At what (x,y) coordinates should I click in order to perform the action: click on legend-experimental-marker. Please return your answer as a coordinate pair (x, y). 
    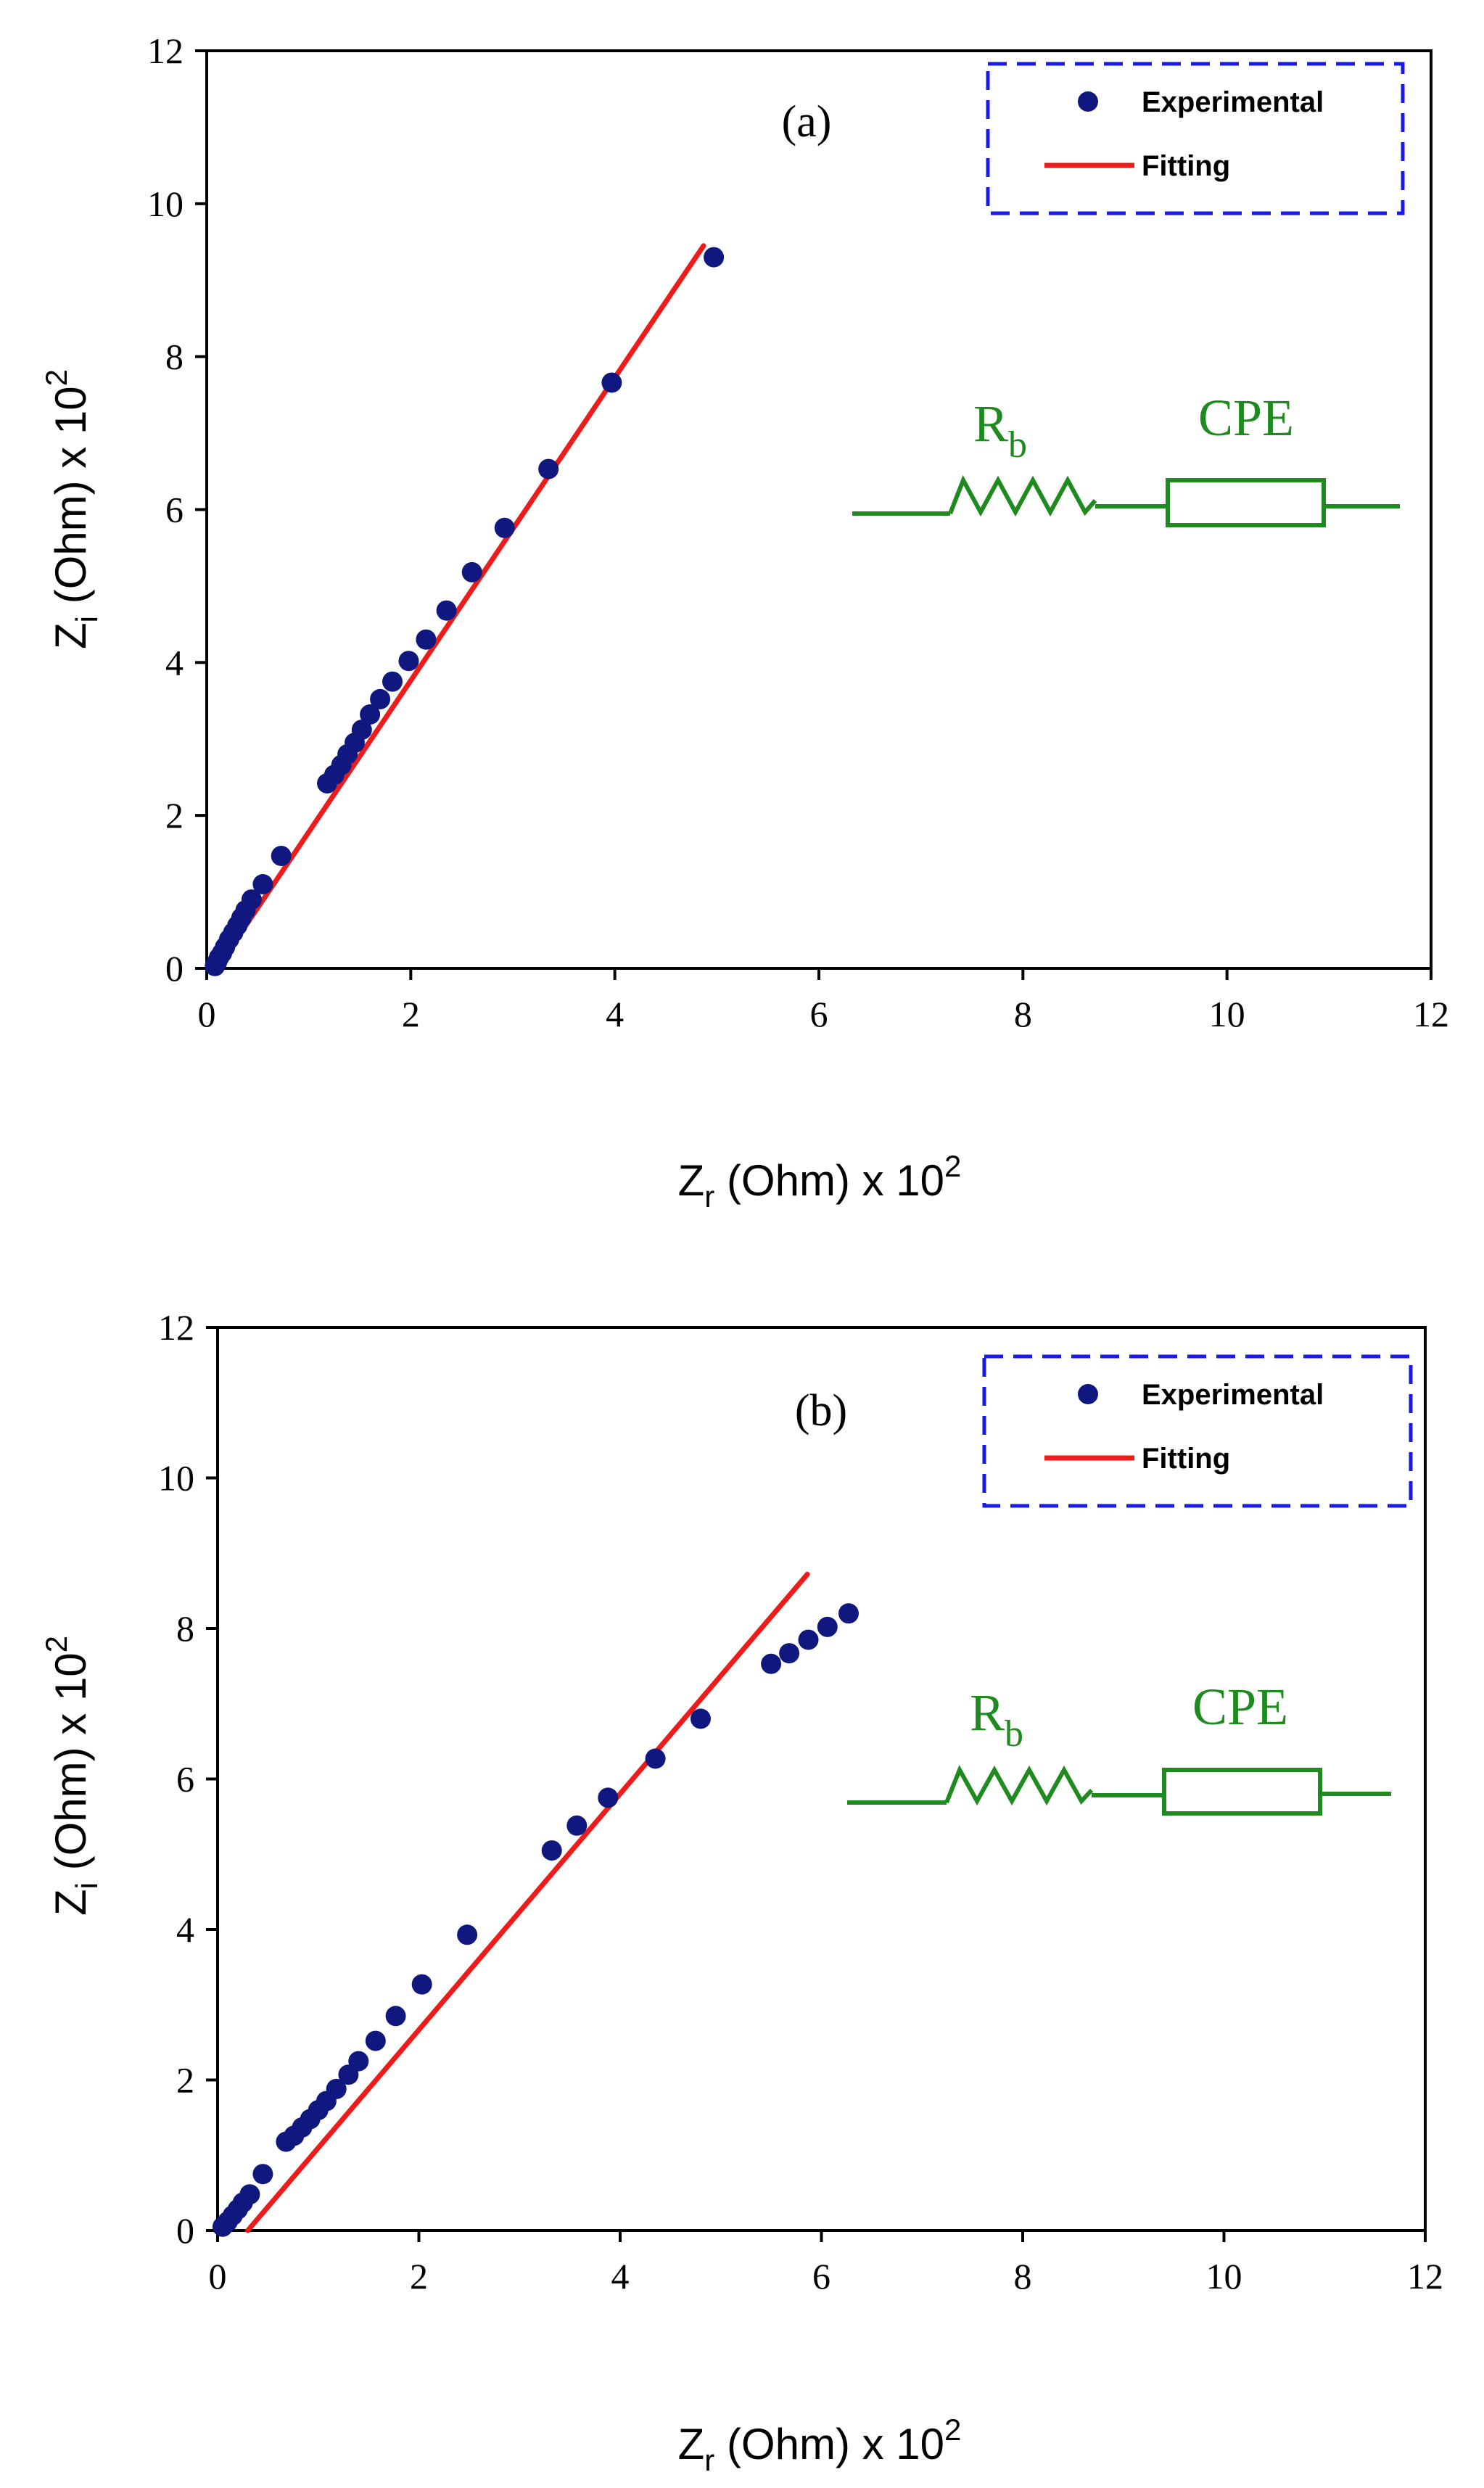
    Looking at the image, I should click on (1088, 101).